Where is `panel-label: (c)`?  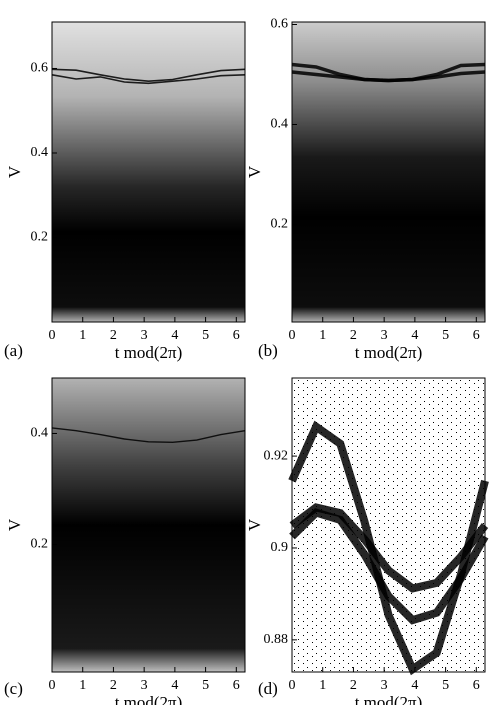
panel-label: (c) is located at coordinates (13, 688).